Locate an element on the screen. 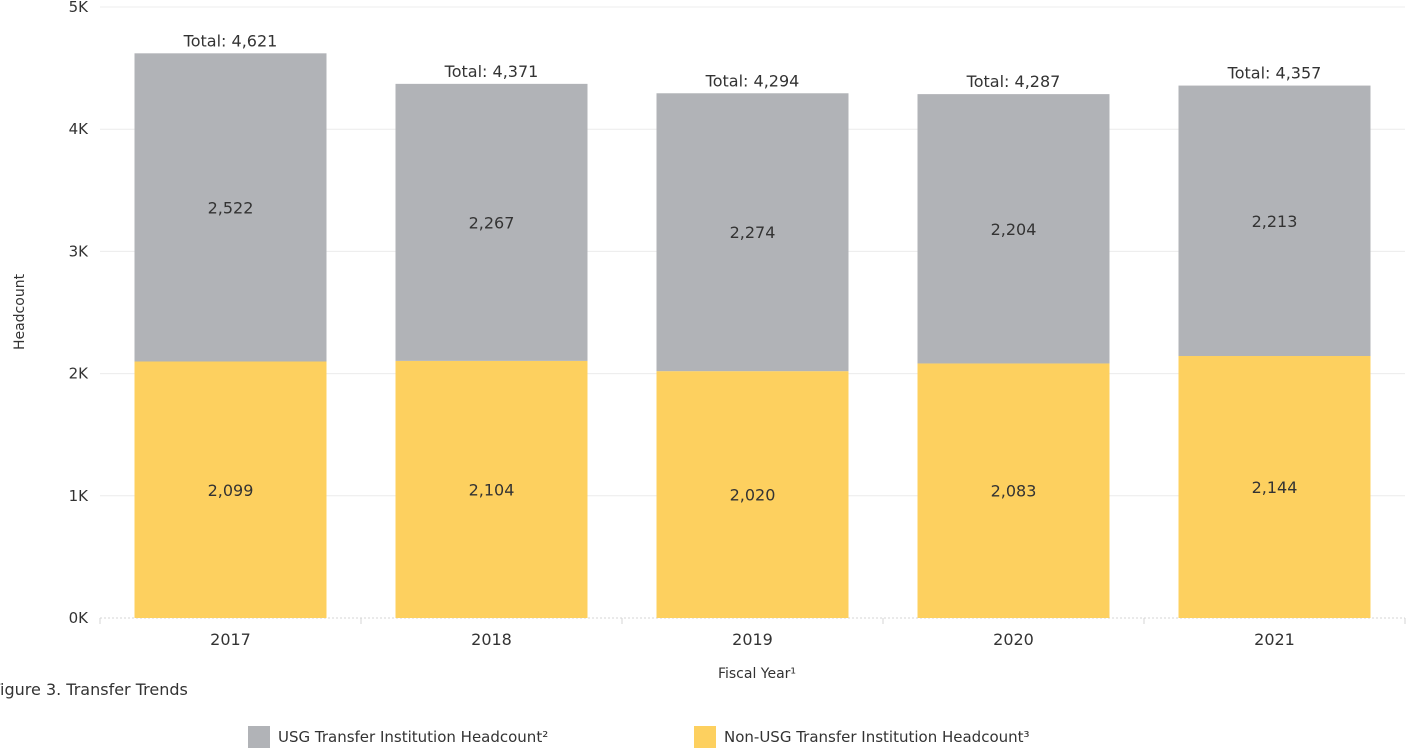  x-tick-label: 2017 is located at coordinates (230, 639).